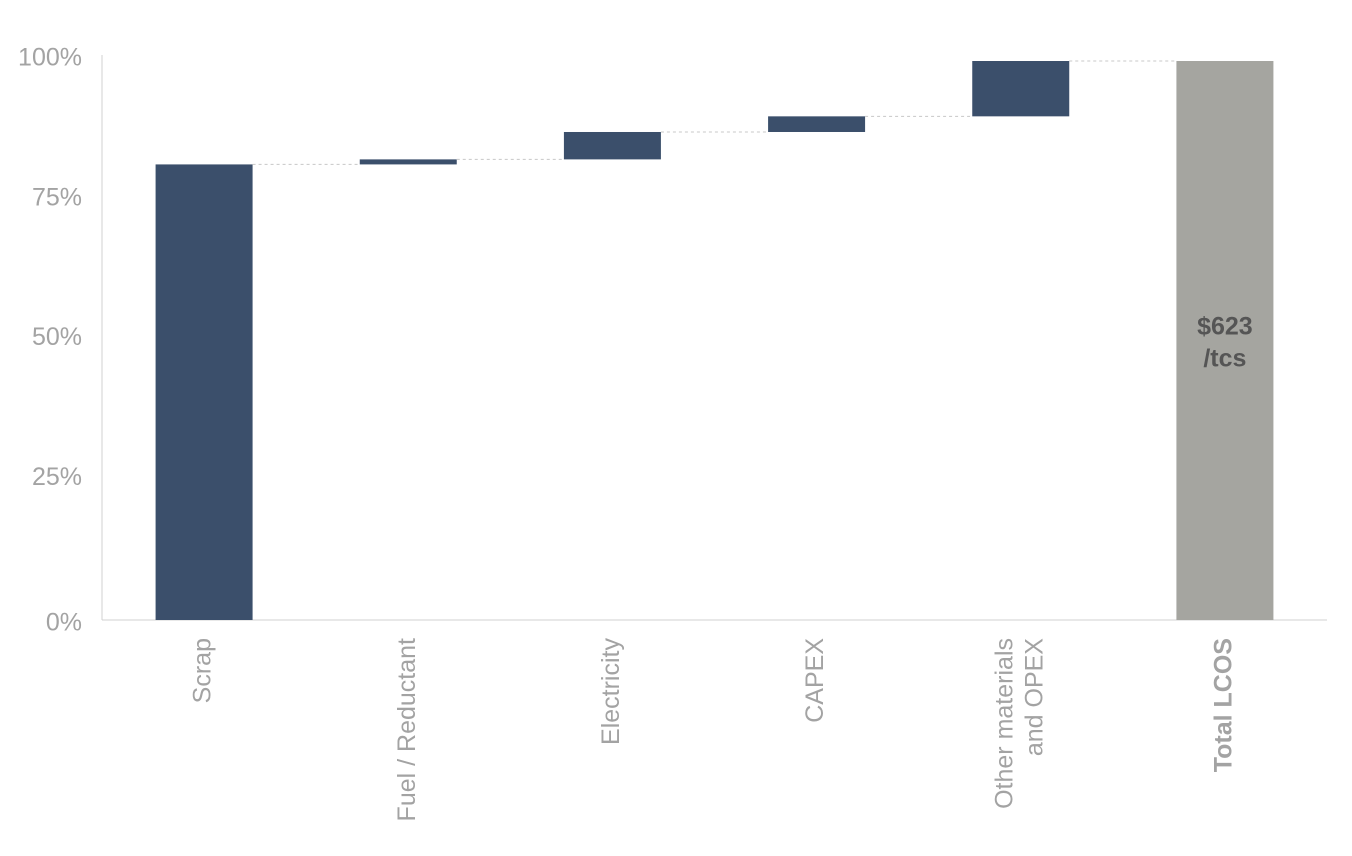 The image size is (1352, 856). I want to click on x-tick-label-group: Other materials and OPEX, so click(1019, 723).